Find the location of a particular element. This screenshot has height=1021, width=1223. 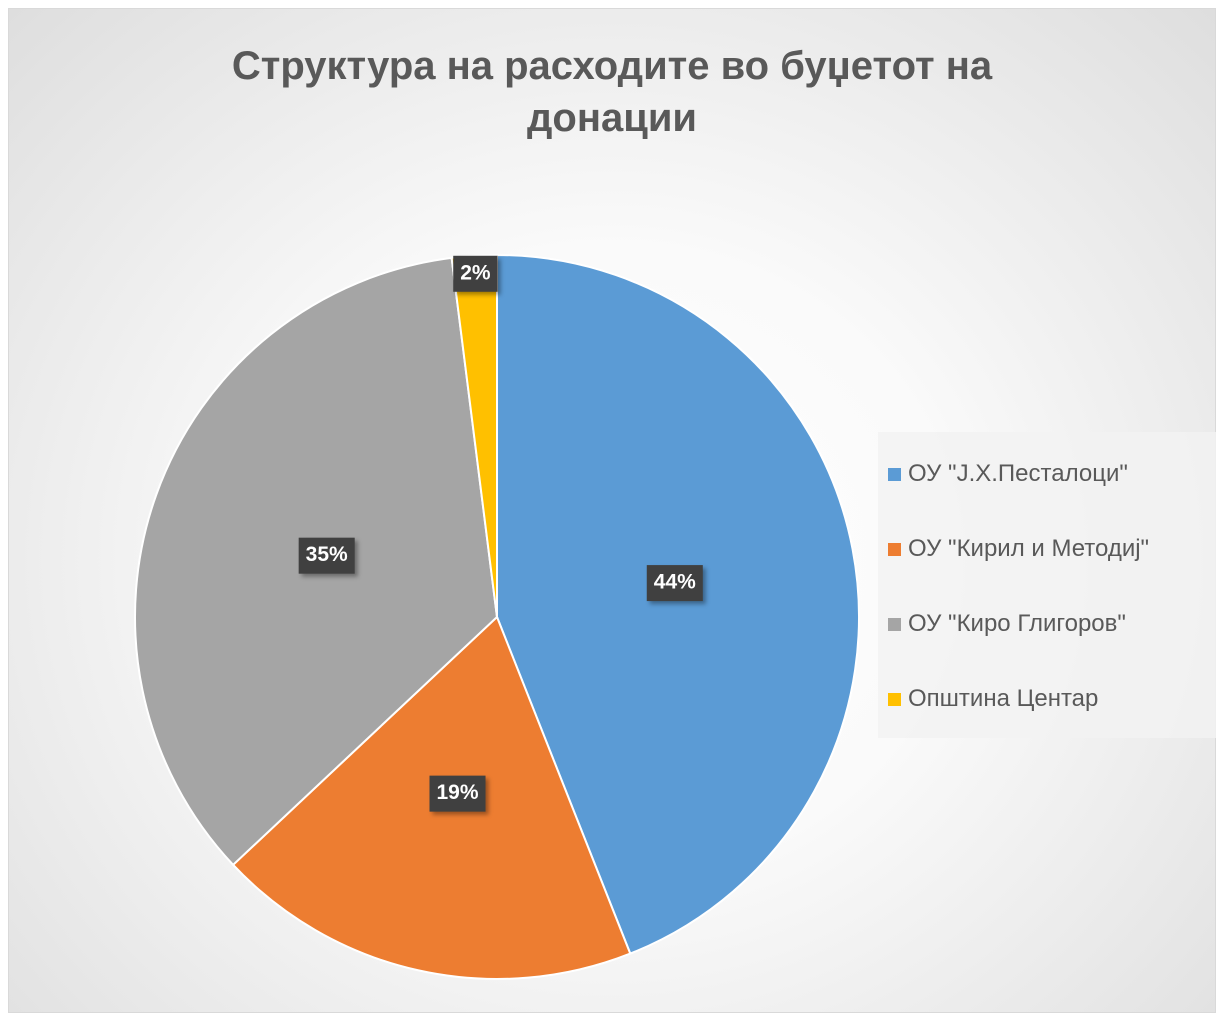

data-label-text: 44% is located at coordinates (675, 582).